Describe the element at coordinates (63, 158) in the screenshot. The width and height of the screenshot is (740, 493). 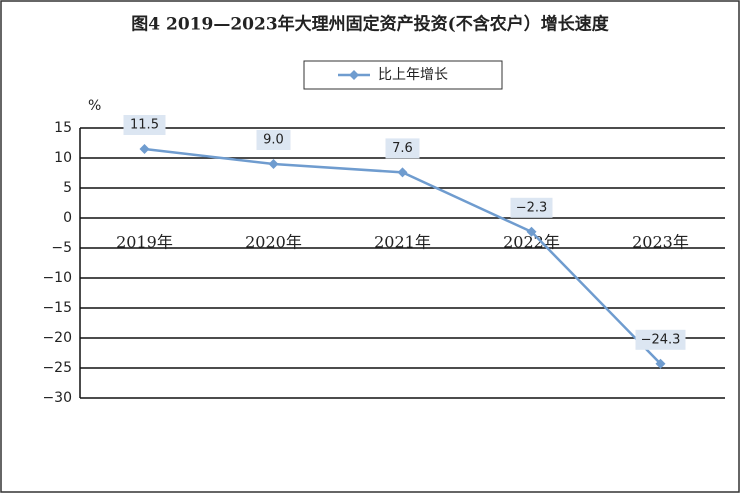
I see `y-tick-label: 10` at that location.